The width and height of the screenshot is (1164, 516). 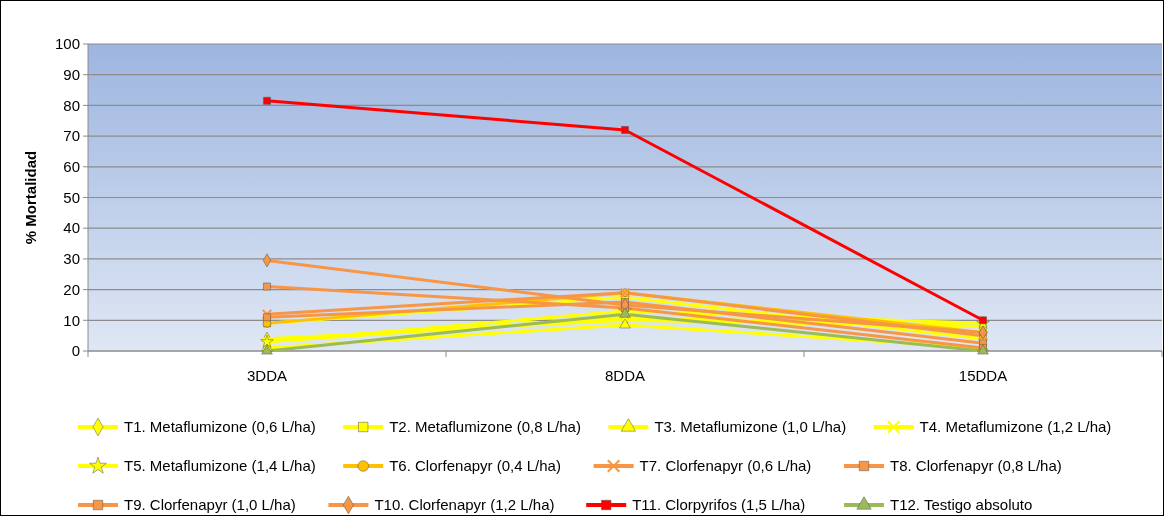 I want to click on legend-label: T1. Metaflumizone (0,6 L/ha), so click(x=220, y=427).